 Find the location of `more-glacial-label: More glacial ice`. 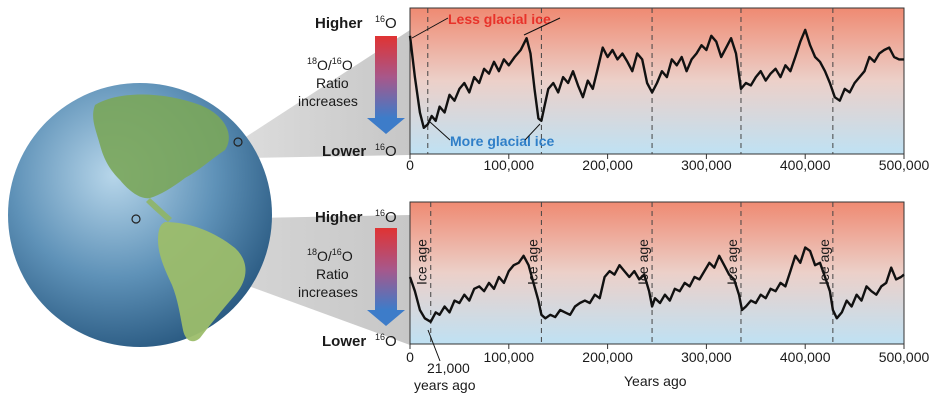

more-glacial-label: More glacial ice is located at coordinates (502, 141).